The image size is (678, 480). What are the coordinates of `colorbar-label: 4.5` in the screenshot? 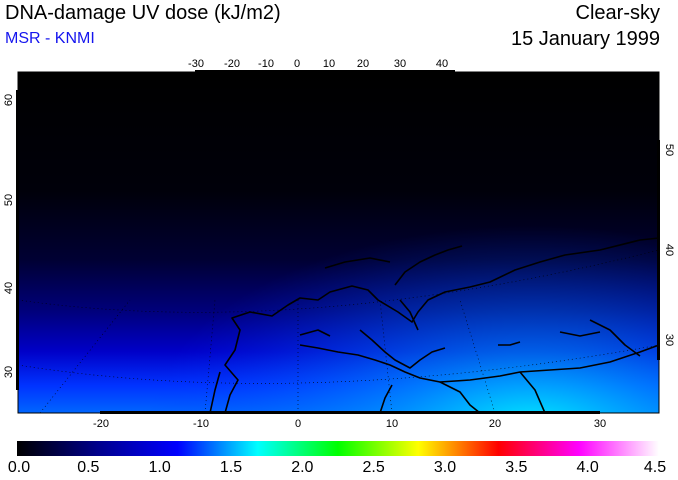 It's located at (655, 467).